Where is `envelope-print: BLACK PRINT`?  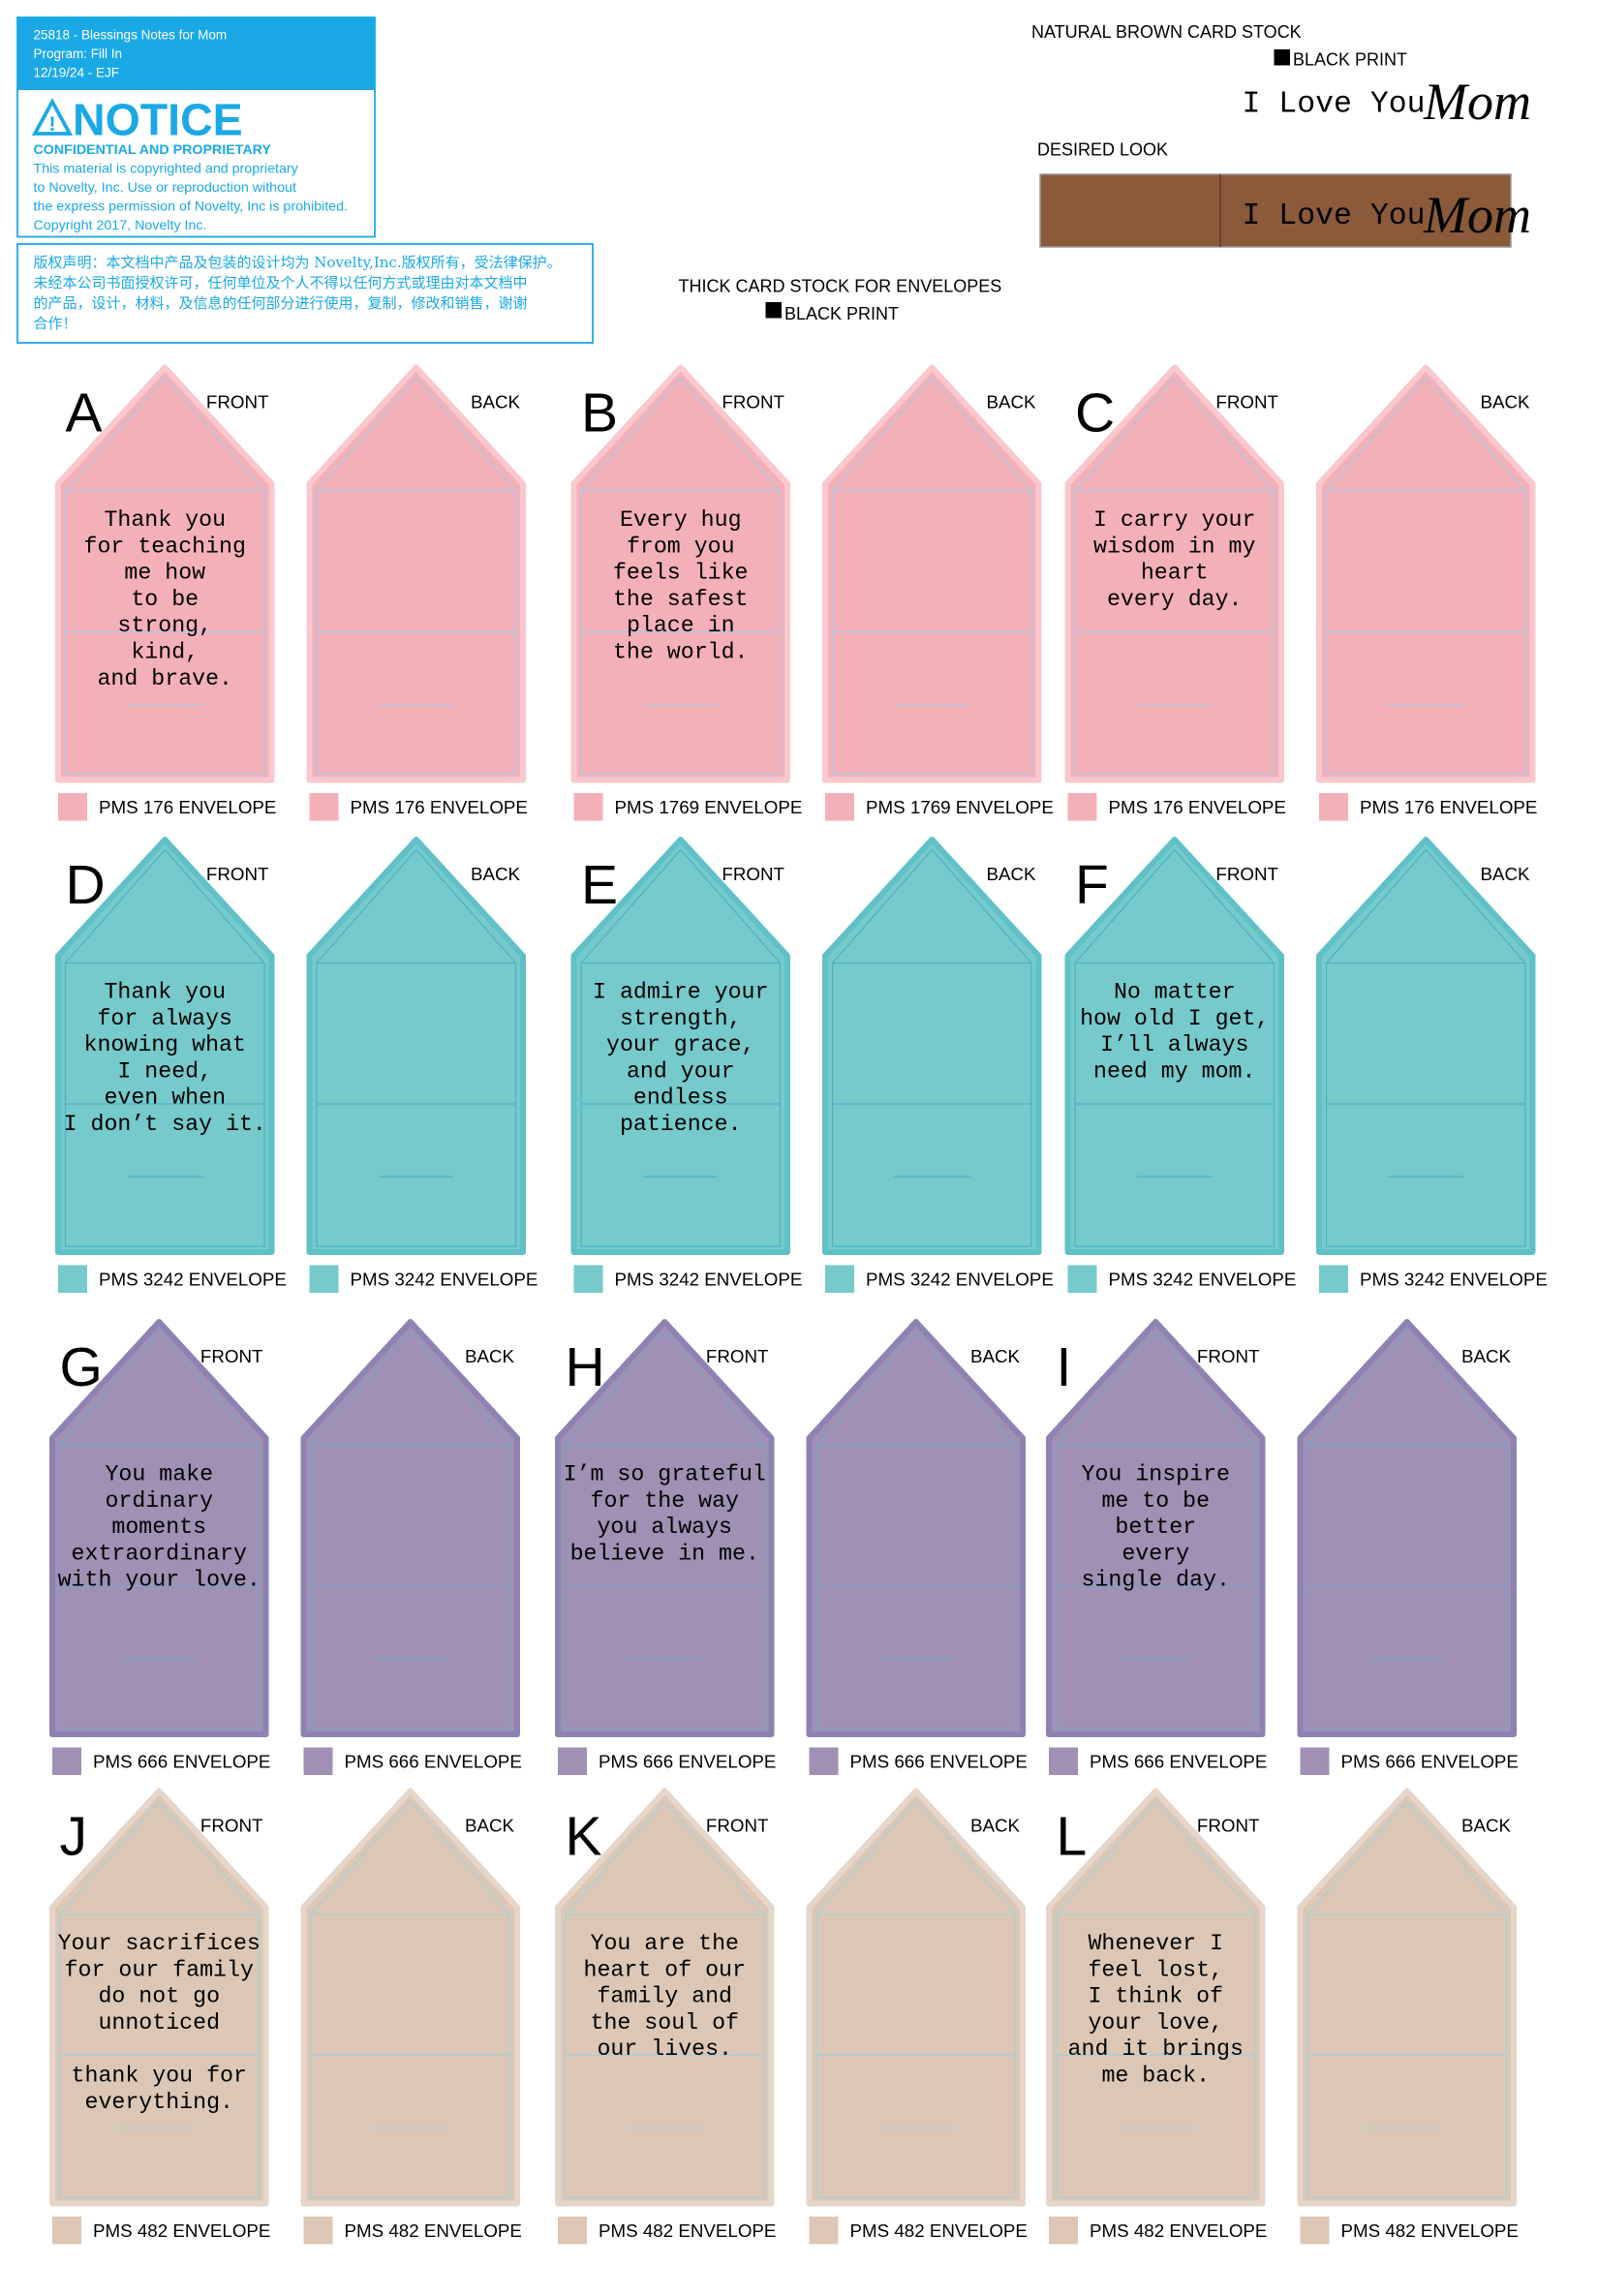
envelope-print: BLACK PRINT is located at coordinates (841, 313).